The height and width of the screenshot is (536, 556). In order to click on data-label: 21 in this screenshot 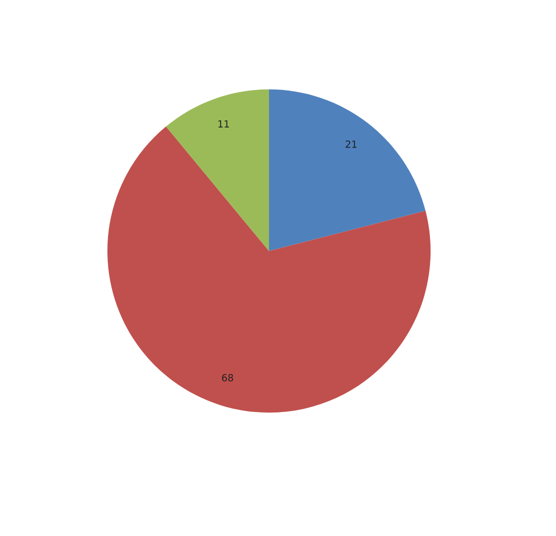, I will do `click(351, 144)`.